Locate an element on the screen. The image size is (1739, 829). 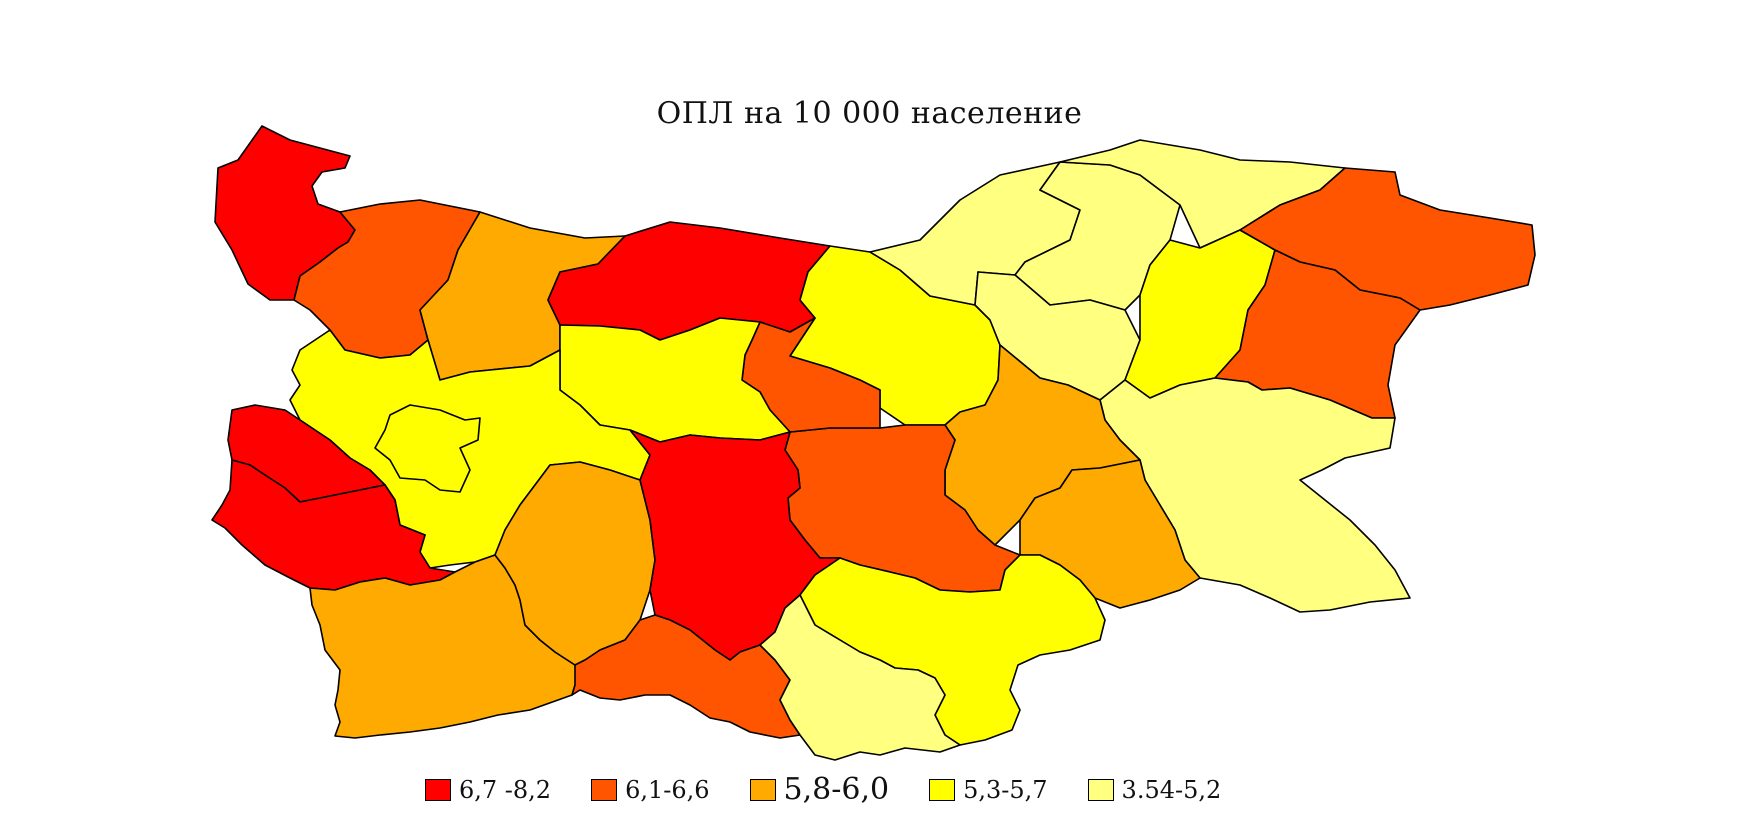
legend-label: 5,3-5,7 is located at coordinates (1005, 789).